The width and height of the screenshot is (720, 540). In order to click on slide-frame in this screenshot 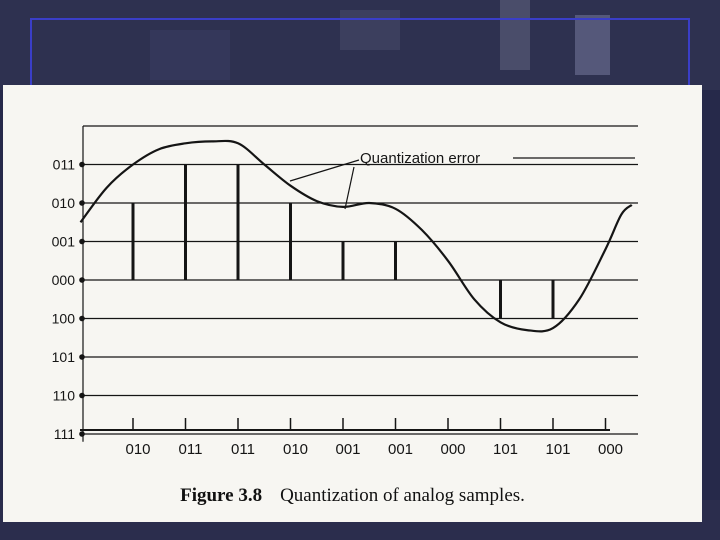, I will do `click(360, 55)`.